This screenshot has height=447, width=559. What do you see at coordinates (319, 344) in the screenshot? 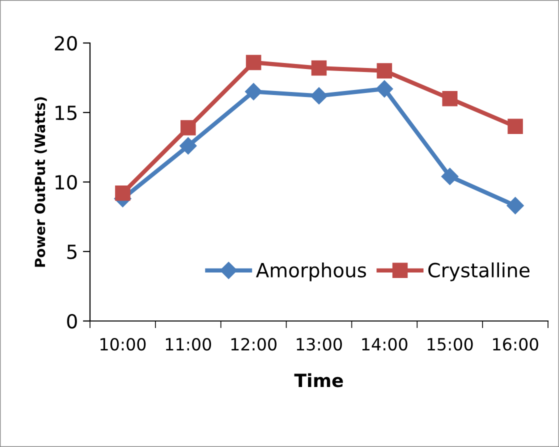
I see `x-tick-label: 13:00` at bounding box center [319, 344].